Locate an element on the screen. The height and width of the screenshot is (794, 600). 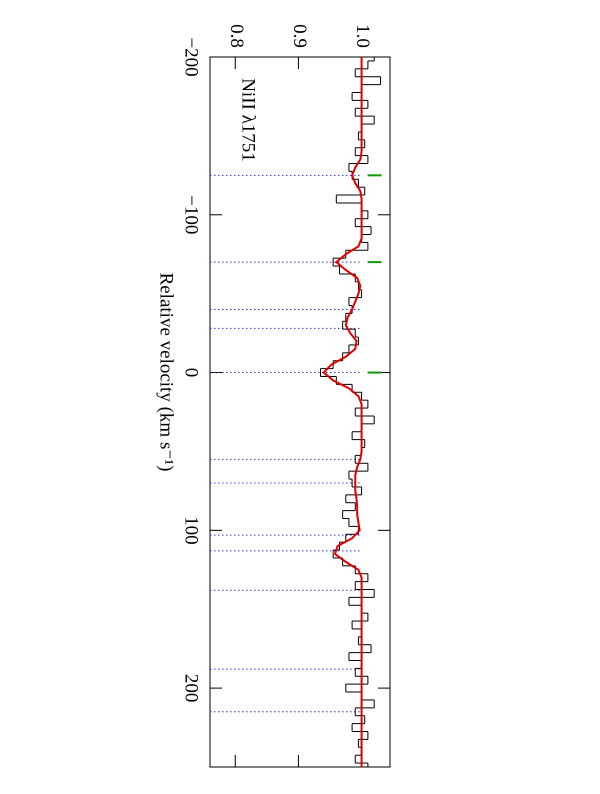
x-axis-label: Relative velocity (km s⁻¹) is located at coordinates (166, 372).